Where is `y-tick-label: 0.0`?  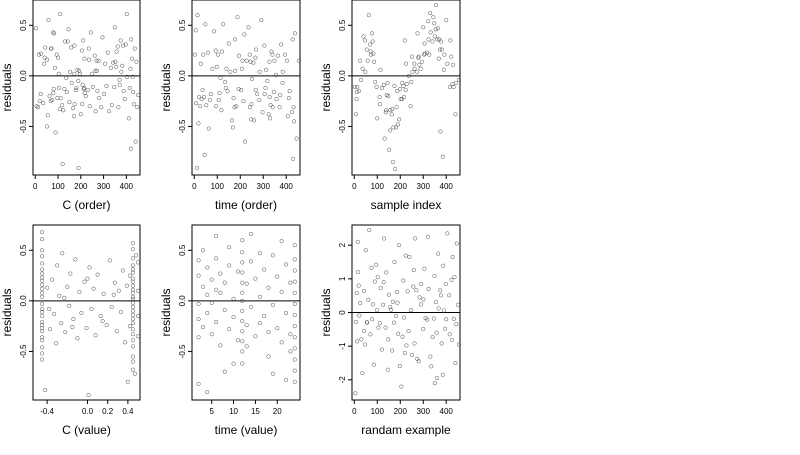
y-tick-label: 0.0 is located at coordinates (23, 301).